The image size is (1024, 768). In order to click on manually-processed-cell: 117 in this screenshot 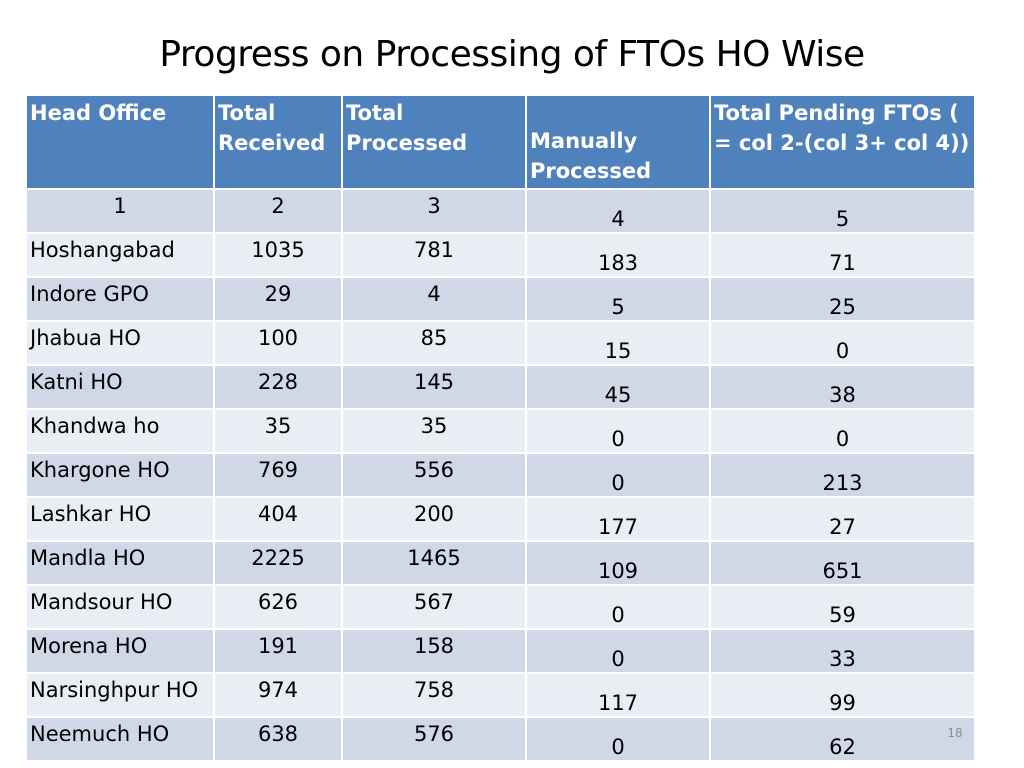, I will do `click(618, 695)`.